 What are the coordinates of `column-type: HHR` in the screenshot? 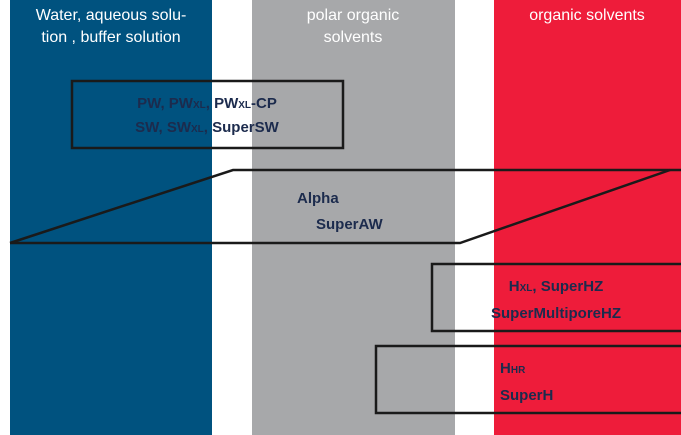 It's located at (513, 368).